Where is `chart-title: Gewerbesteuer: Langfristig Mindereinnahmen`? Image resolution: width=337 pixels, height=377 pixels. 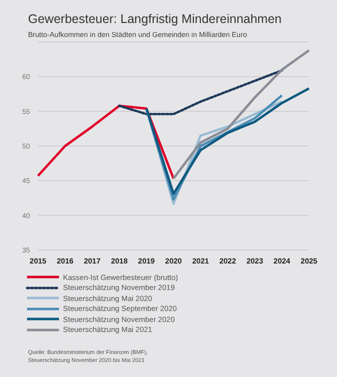
chart-title: Gewerbesteuer: Langfristig Mindereinnahmen is located at coordinates (155, 19).